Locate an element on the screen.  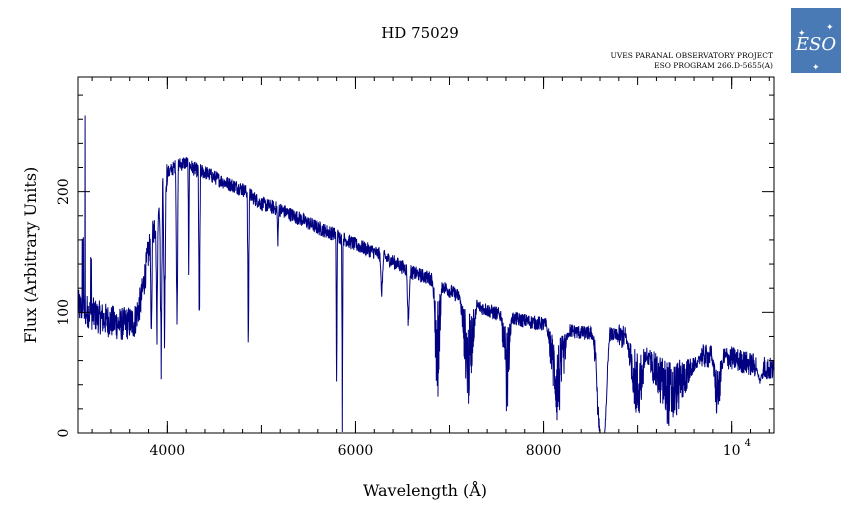
x-tick-label: 8000 is located at coordinates (544, 451).